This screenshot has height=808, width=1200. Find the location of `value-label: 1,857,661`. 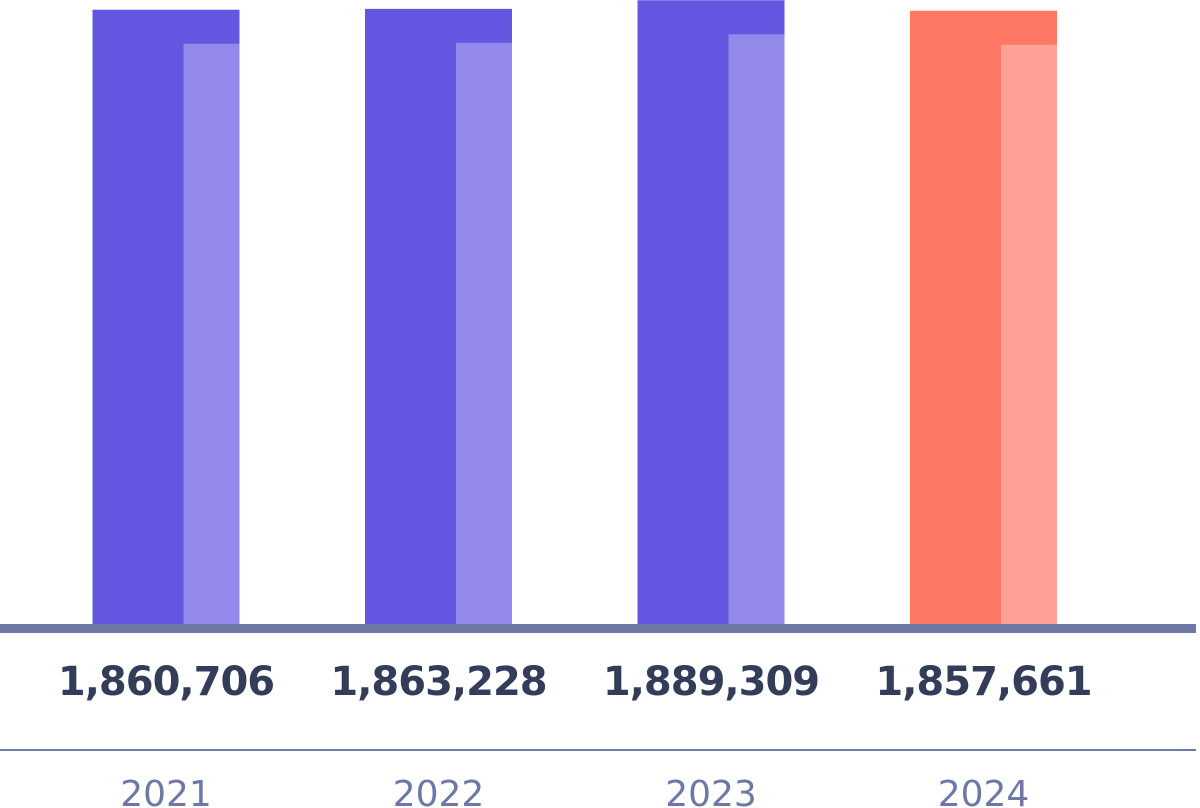

value-label: 1,857,661 is located at coordinates (983, 682).